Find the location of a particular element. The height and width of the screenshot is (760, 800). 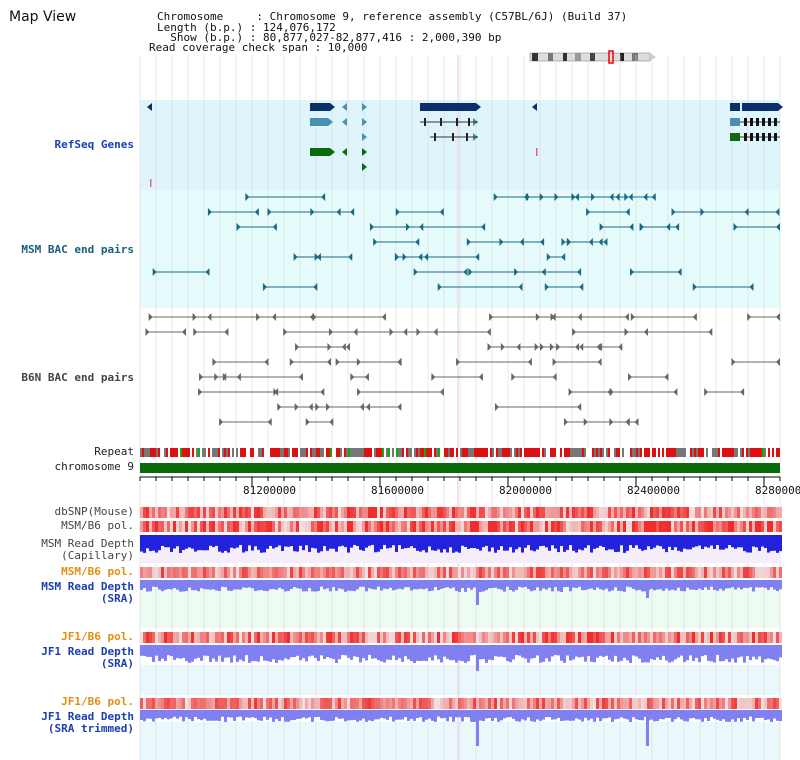

axis-tick-label: 81600000 is located at coordinates (397, 490).